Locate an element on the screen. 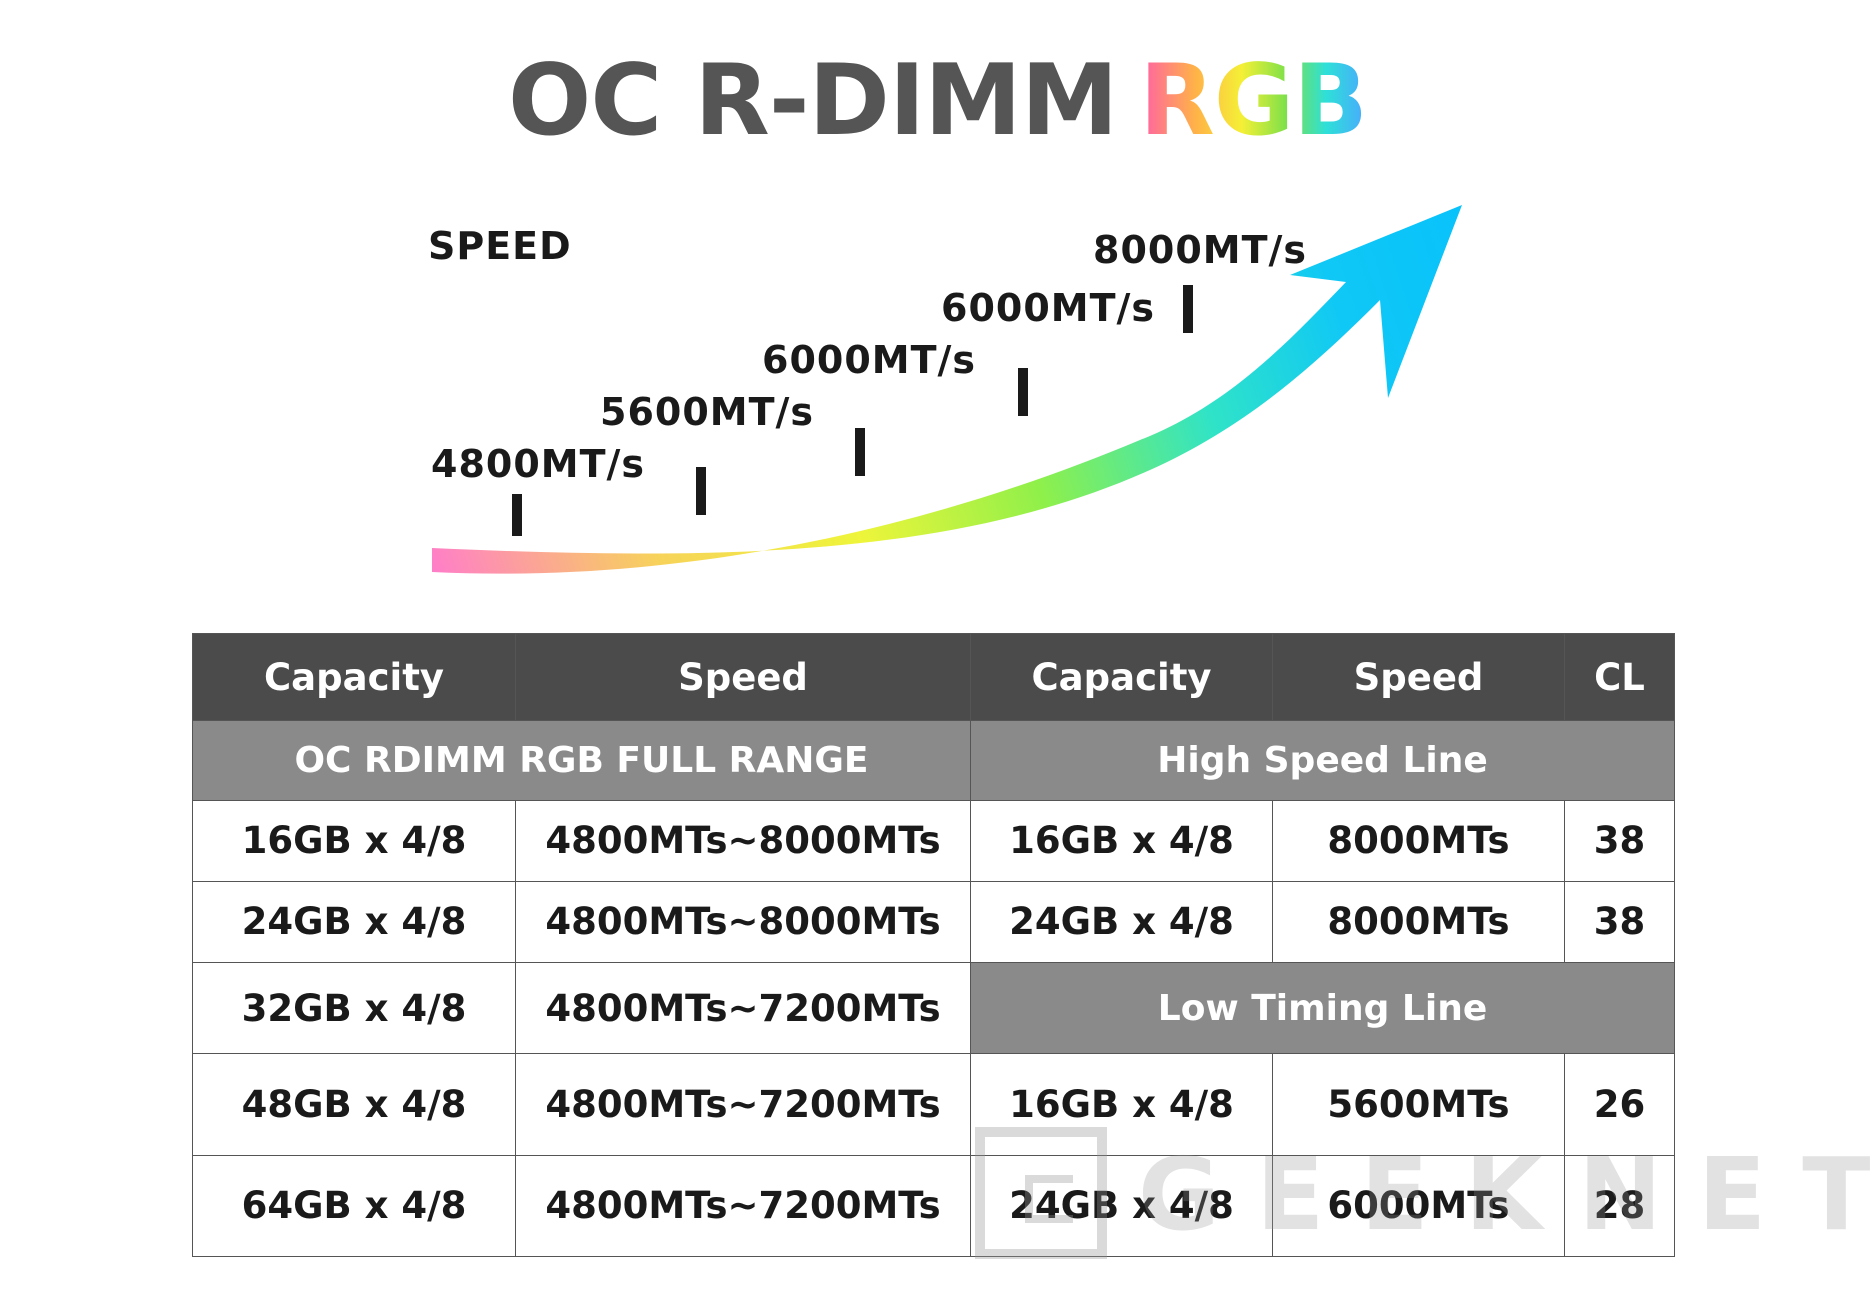  full-capacity-cell: 16GB x 4/8 is located at coordinates (354, 840).